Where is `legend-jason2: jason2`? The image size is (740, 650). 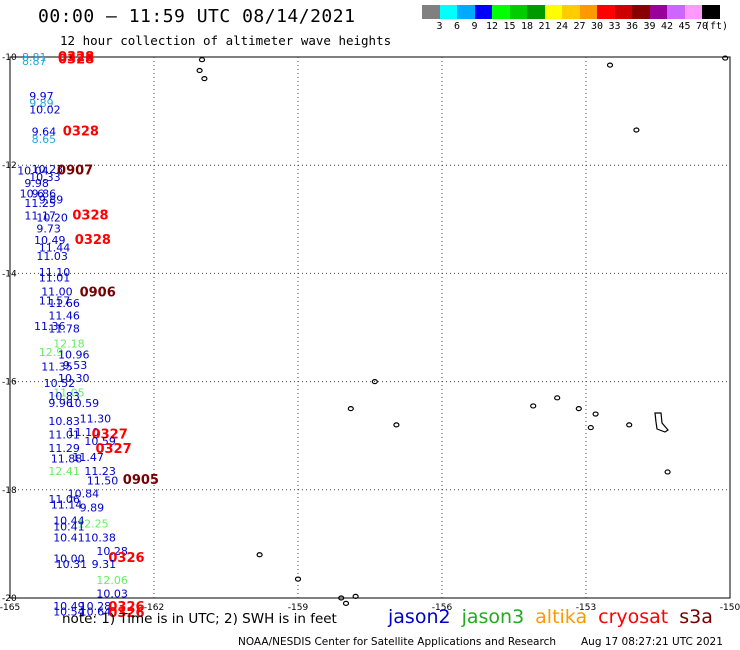 legend-jason2: jason2 is located at coordinates (419, 617).